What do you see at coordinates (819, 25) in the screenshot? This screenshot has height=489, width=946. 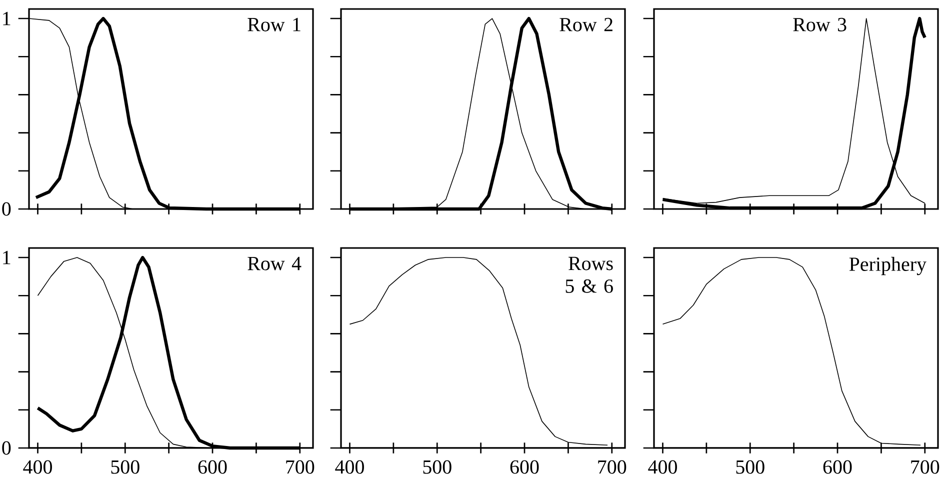 I see `annotation: Row 3` at bounding box center [819, 25].